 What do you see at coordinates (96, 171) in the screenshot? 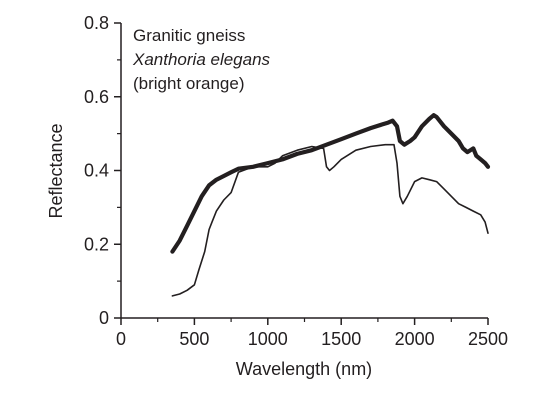
I see `y-tick-label: 0.4` at bounding box center [96, 171].